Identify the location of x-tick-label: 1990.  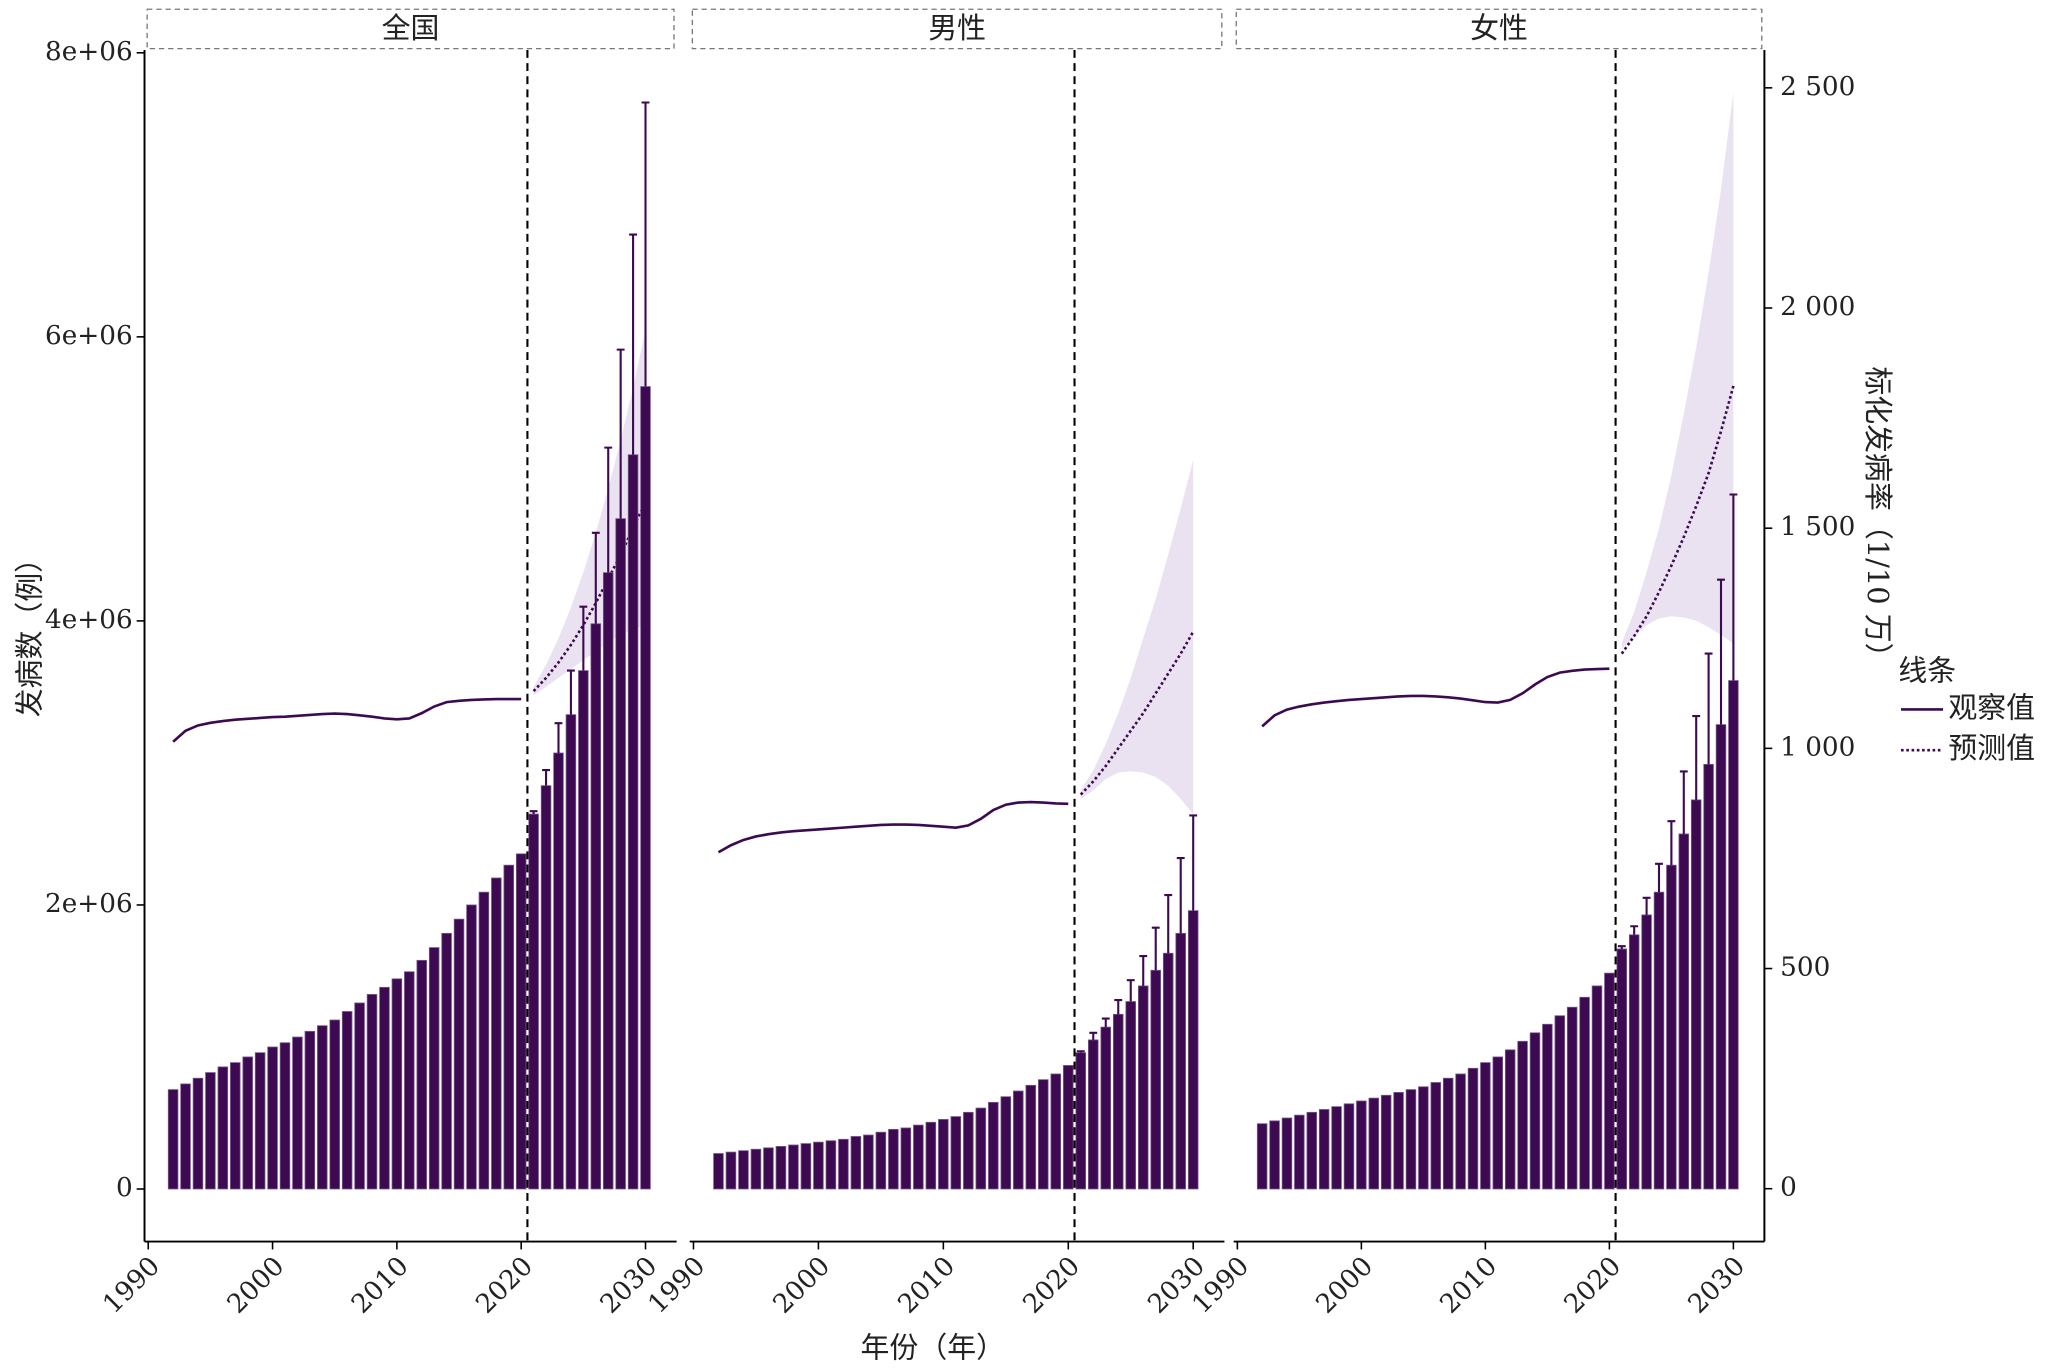
(132, 1285).